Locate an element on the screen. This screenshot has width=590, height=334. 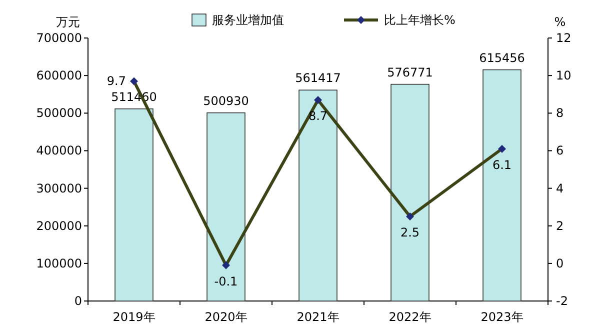
y2-tick-label: -2 is located at coordinates (562, 301).